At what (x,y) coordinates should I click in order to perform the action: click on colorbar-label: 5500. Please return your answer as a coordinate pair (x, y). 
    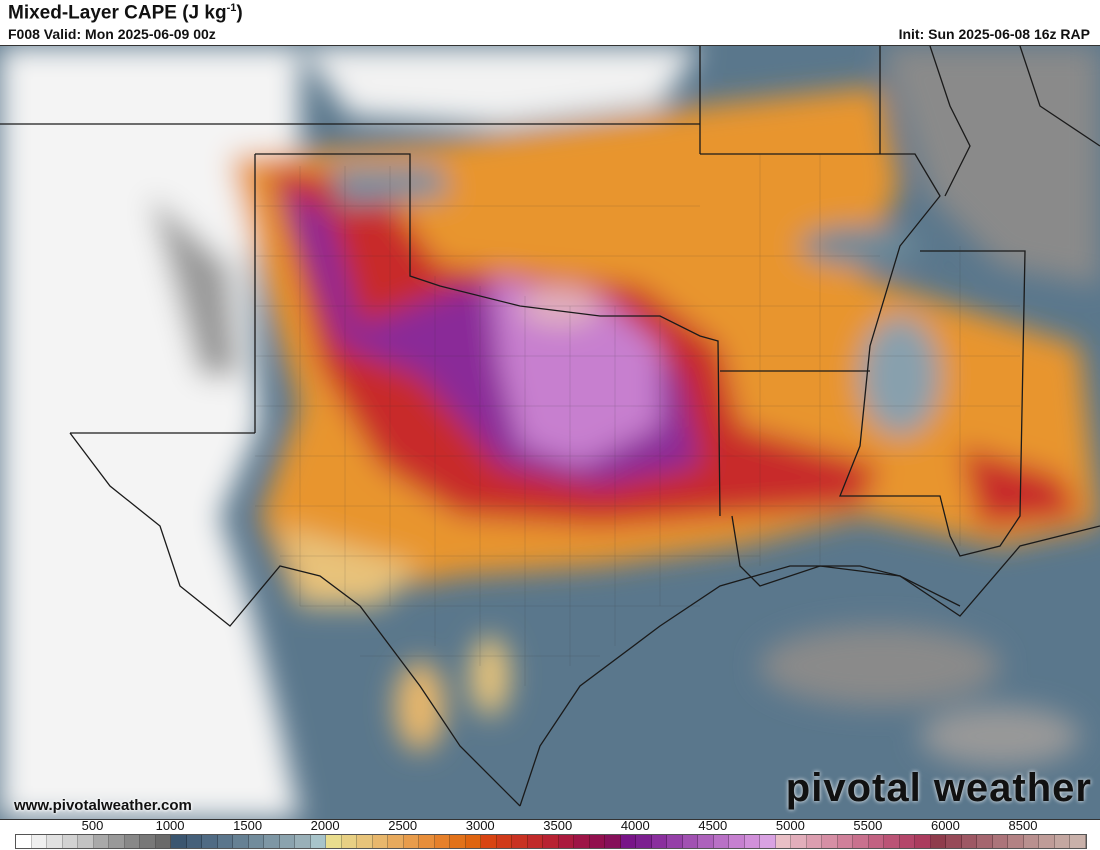
    Looking at the image, I should click on (868, 825).